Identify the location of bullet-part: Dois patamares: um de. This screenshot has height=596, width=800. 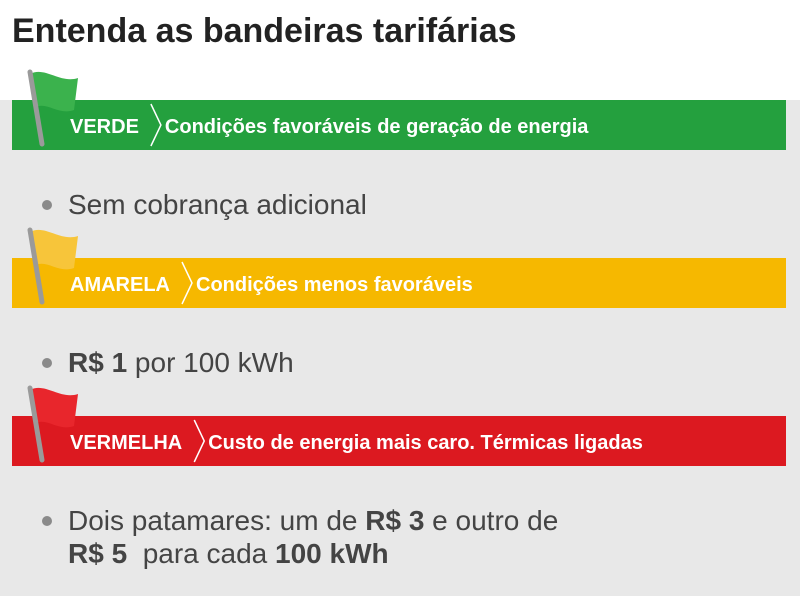
(216, 520).